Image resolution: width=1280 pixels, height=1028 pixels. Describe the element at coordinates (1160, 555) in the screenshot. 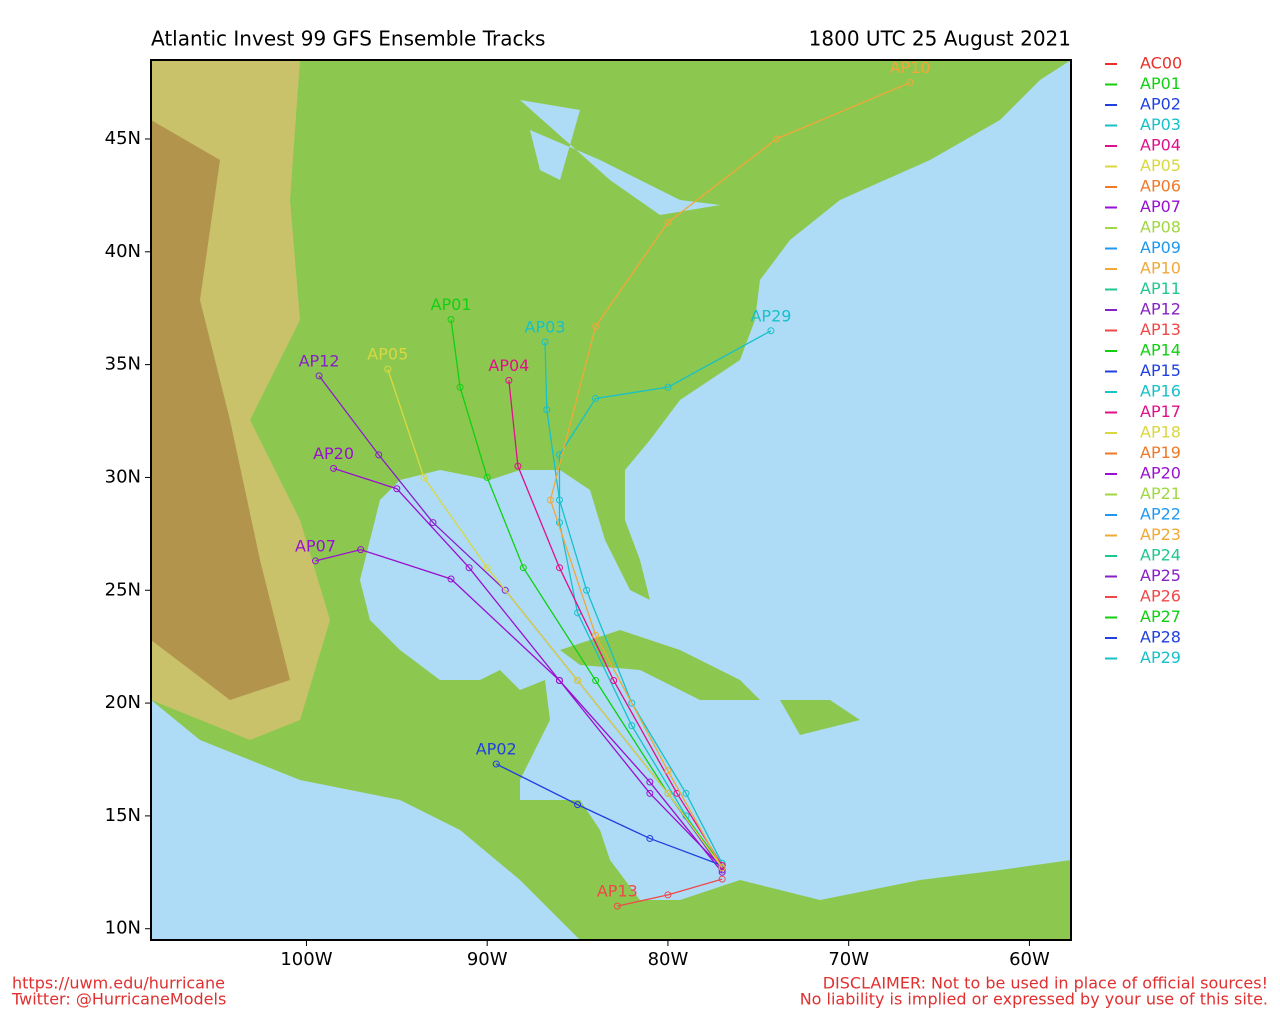

I see `legend-label: AP24` at that location.